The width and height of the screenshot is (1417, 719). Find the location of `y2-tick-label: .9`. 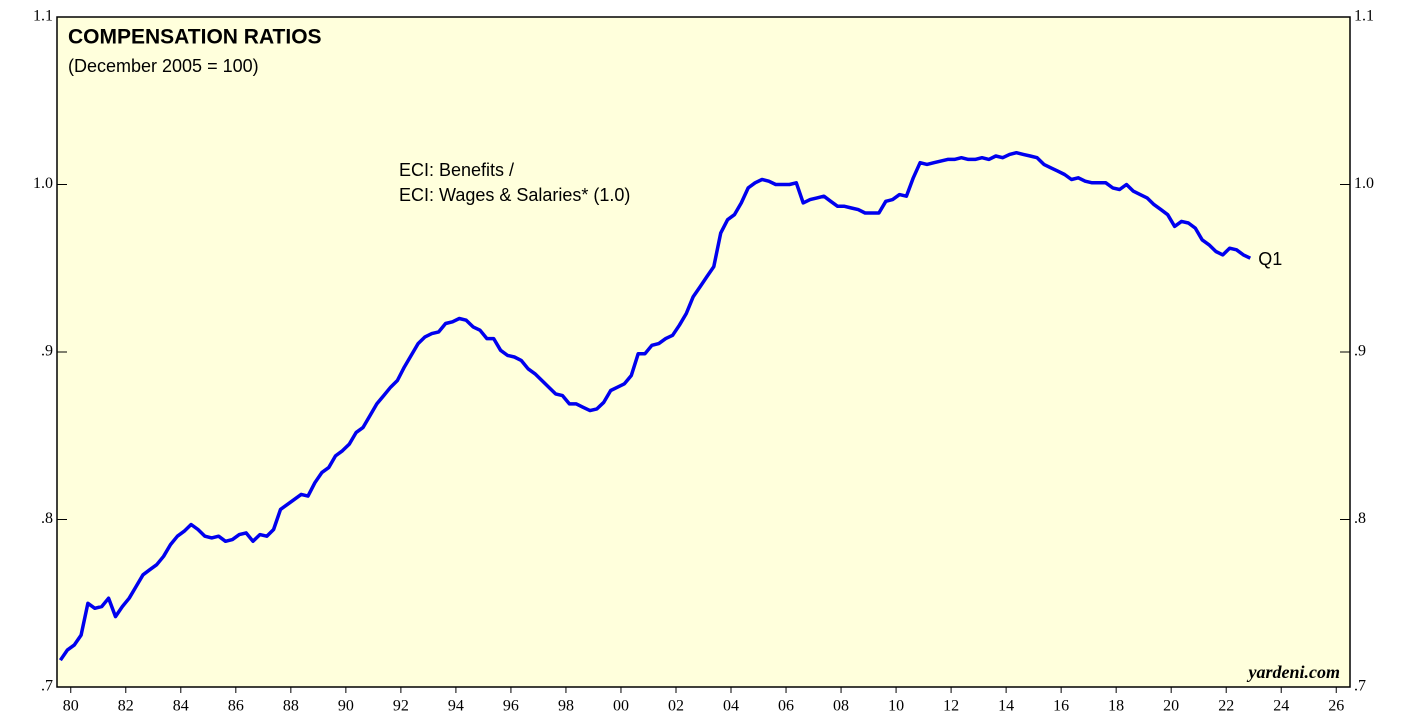

y2-tick-label: .9 is located at coordinates (1360, 351).